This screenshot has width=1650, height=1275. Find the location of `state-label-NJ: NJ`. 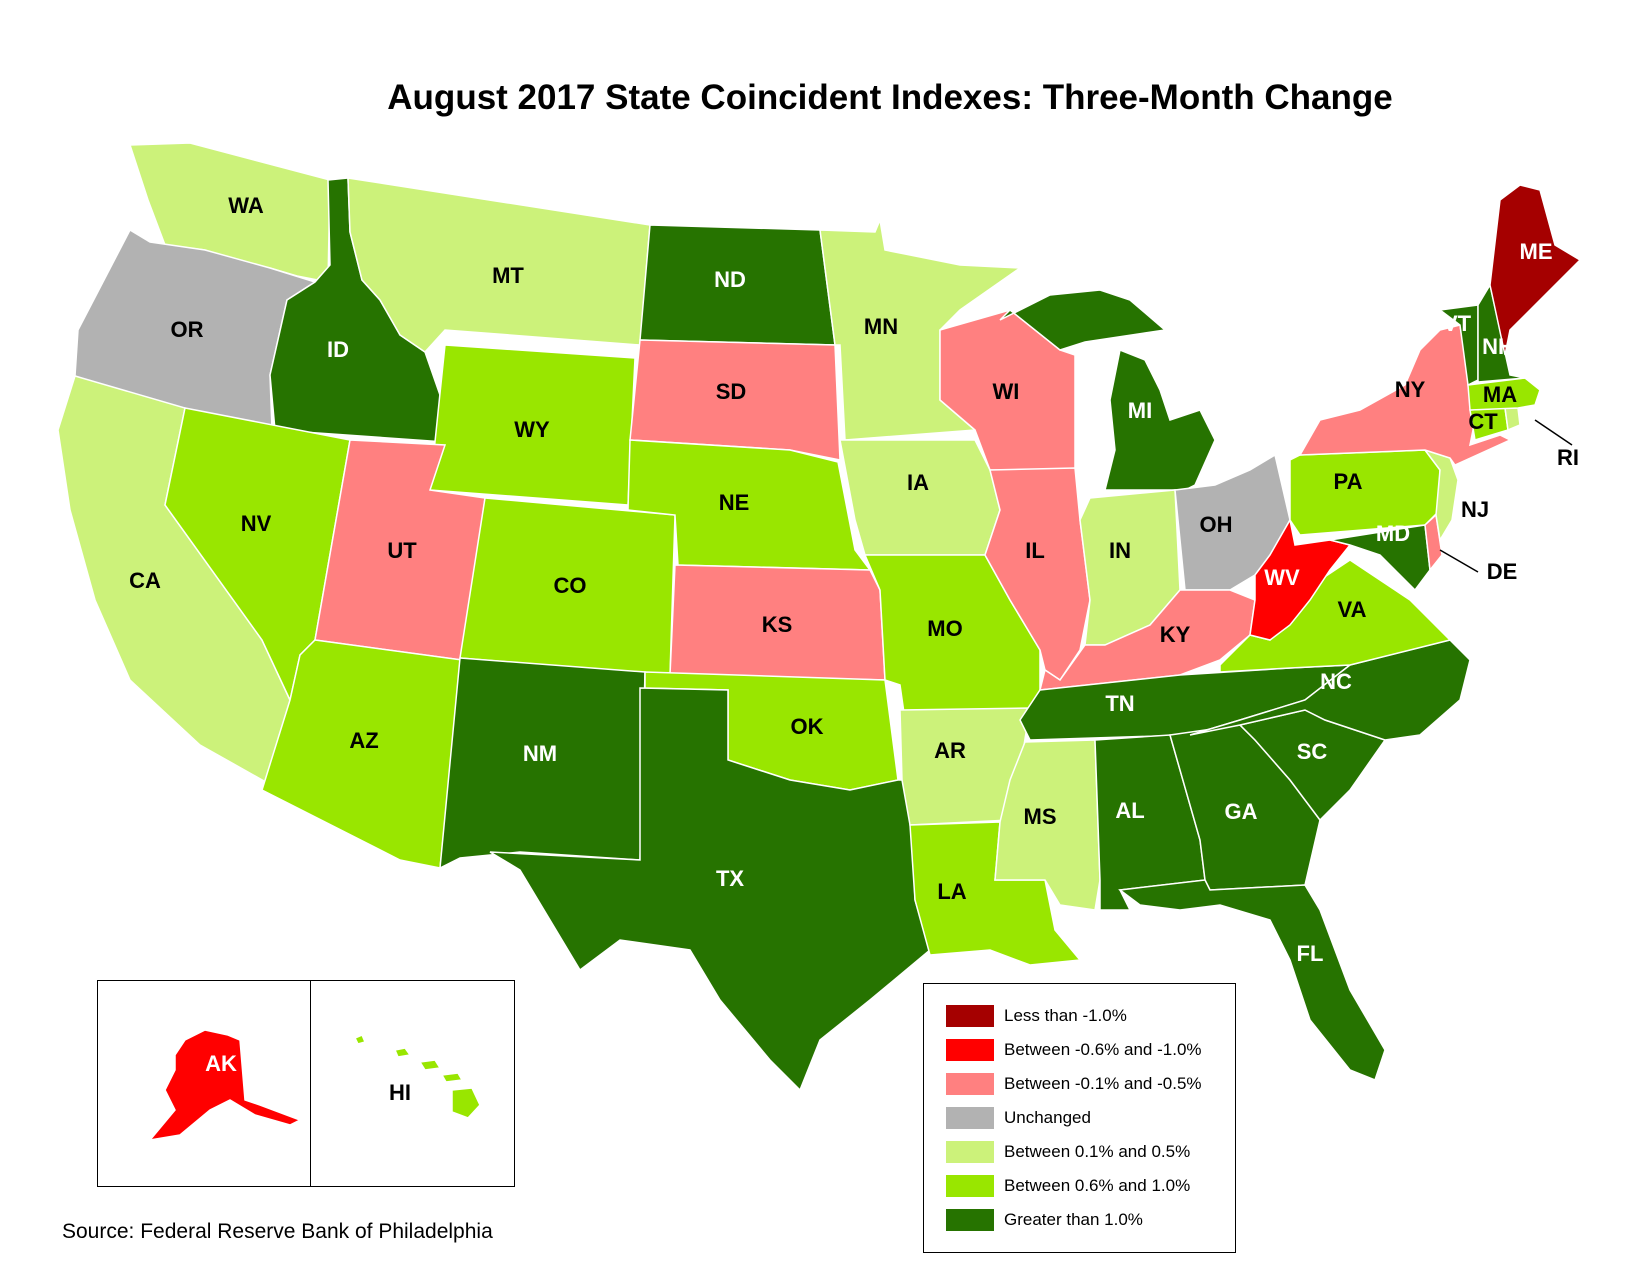

state-label-NJ: NJ is located at coordinates (1475, 509).